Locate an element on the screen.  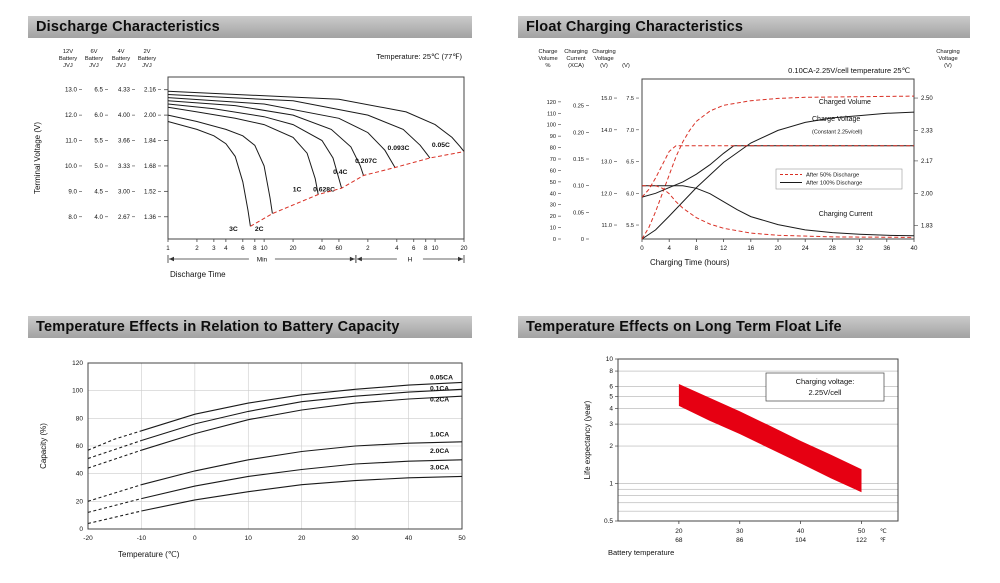
series-0.1CA is located at coordinates (302, 415).